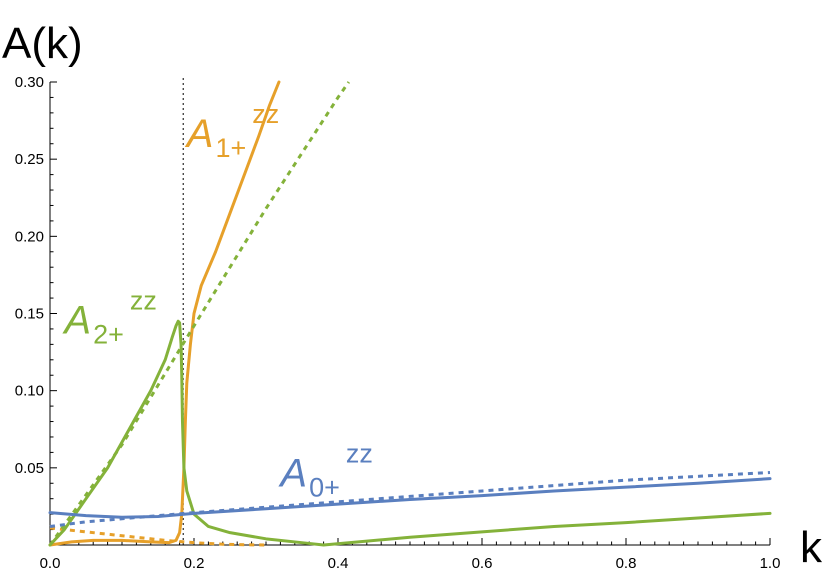 This screenshot has height=581, width=830. Describe the element at coordinates (29, 391) in the screenshot. I see `y-tick-label: 0.10` at that location.